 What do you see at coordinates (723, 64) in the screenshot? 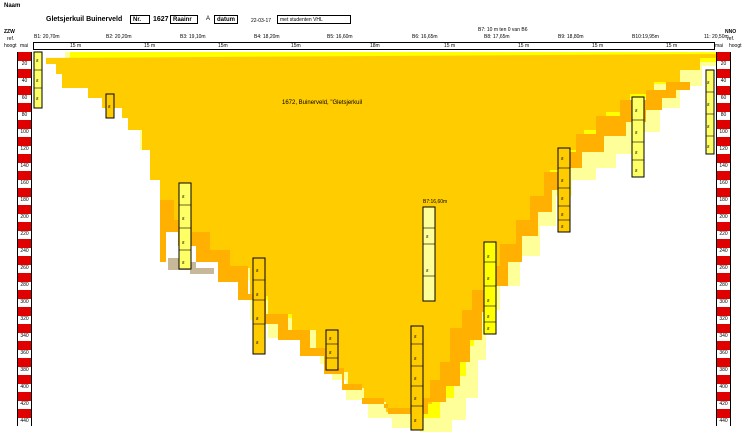
I see `scale-right-tick: 20` at bounding box center [723, 64].